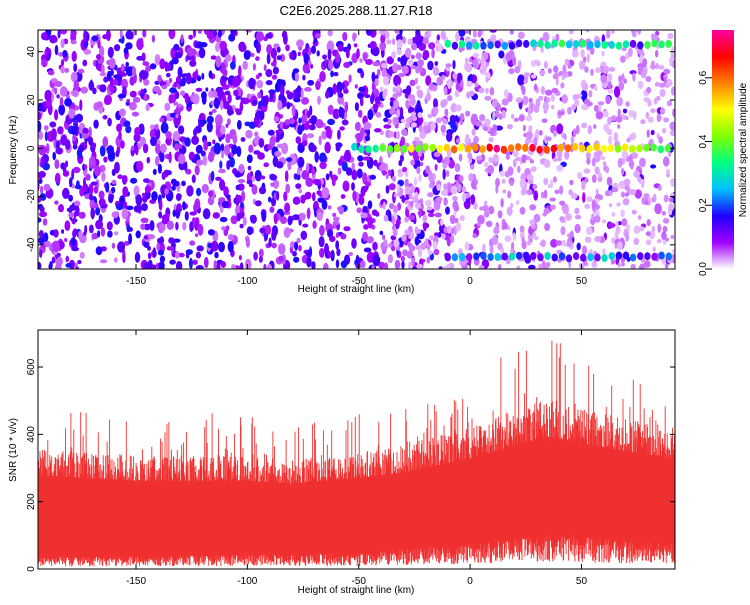 This screenshot has width=750, height=605. Describe the element at coordinates (31, 100) in the screenshot. I see `heatmap-y-tick-label: 20` at that location.